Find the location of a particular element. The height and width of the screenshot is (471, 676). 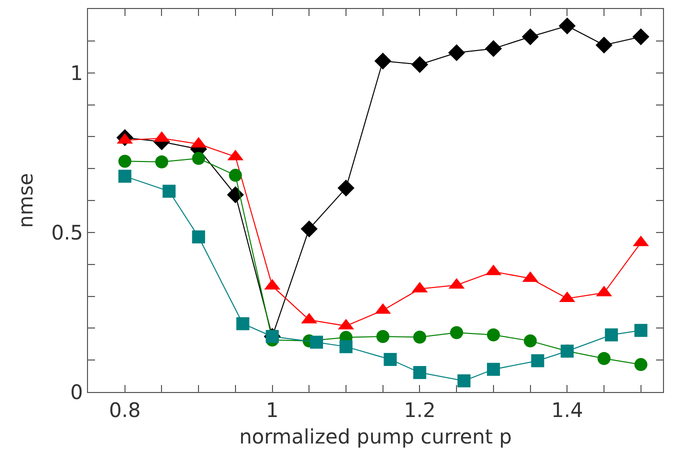

y-tick-label: 0 is located at coordinates (76, 392).